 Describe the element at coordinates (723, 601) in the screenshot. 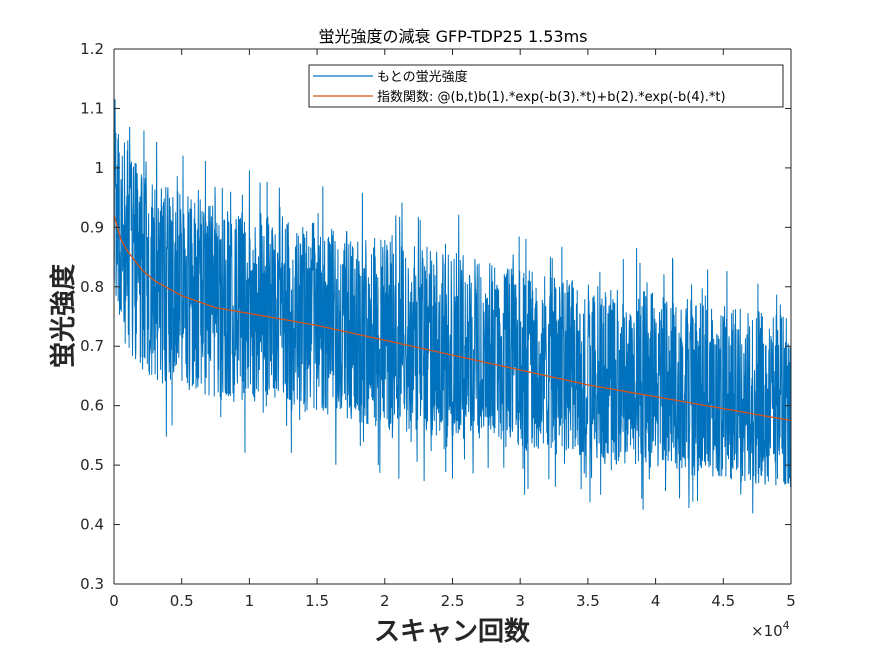

I see `x-tick-label: 4.5` at that location.